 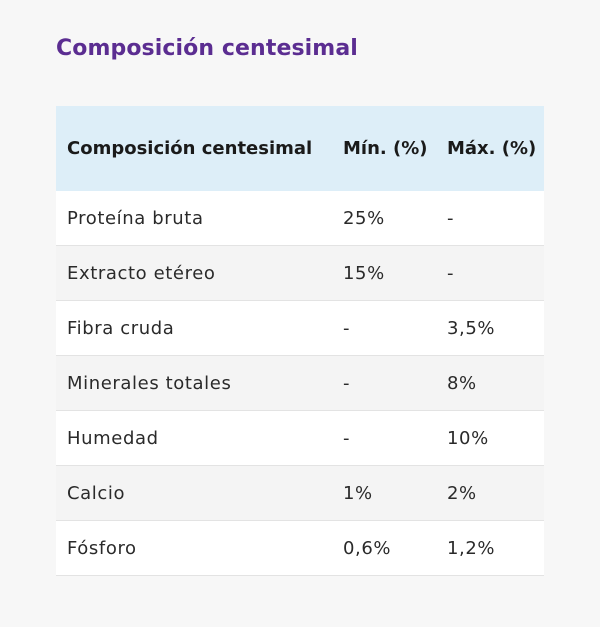 What do you see at coordinates (492, 148) in the screenshot?
I see `column-header-max: Máx. (%)` at bounding box center [492, 148].